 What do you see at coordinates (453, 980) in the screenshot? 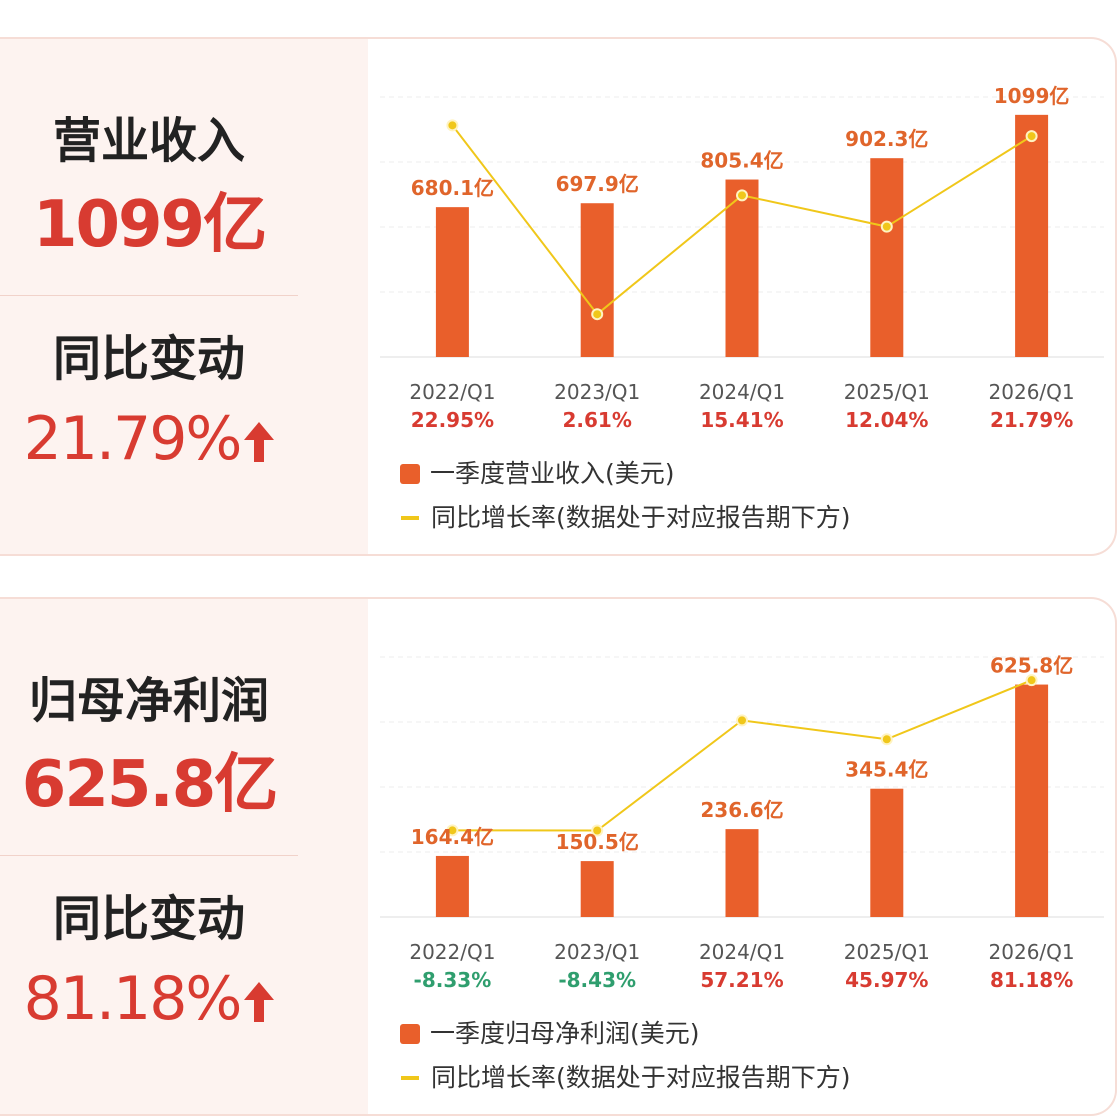
I see `growth-label: -8.33%` at bounding box center [453, 980].